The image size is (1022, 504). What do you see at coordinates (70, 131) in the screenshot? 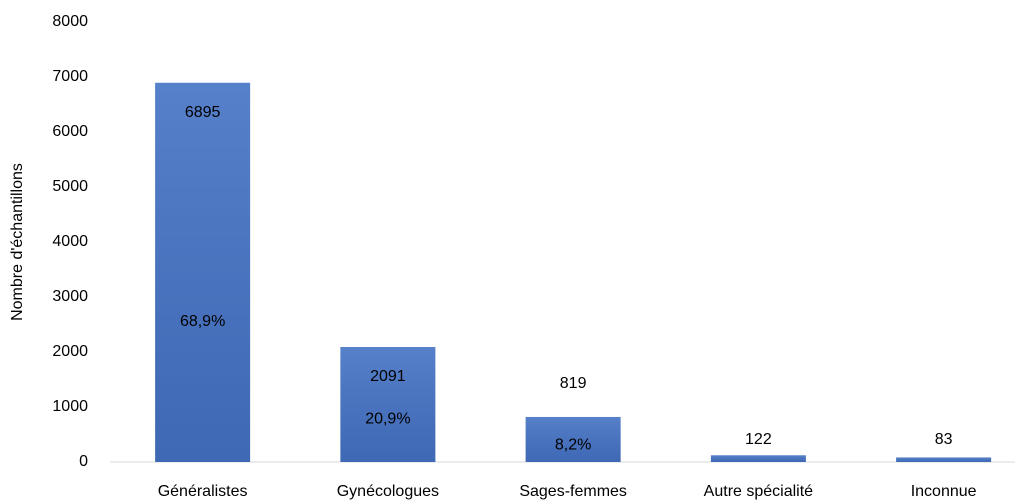
I see `y-tick-label: 6000` at bounding box center [70, 131].